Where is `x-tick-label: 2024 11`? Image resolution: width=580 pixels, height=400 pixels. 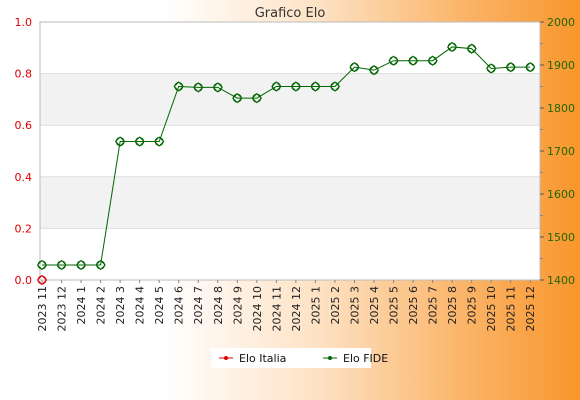 x-tick-label: 2024 11 is located at coordinates (276, 309).